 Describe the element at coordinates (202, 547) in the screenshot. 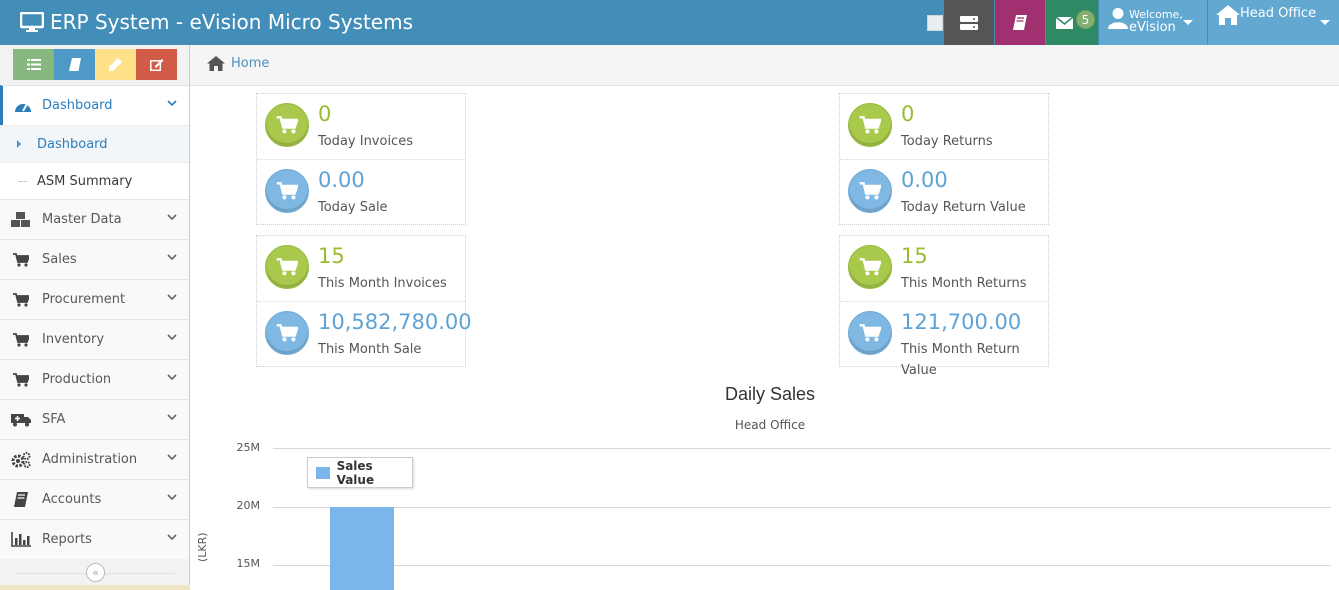

I see `y-axis-label: (LKR)` at that location.